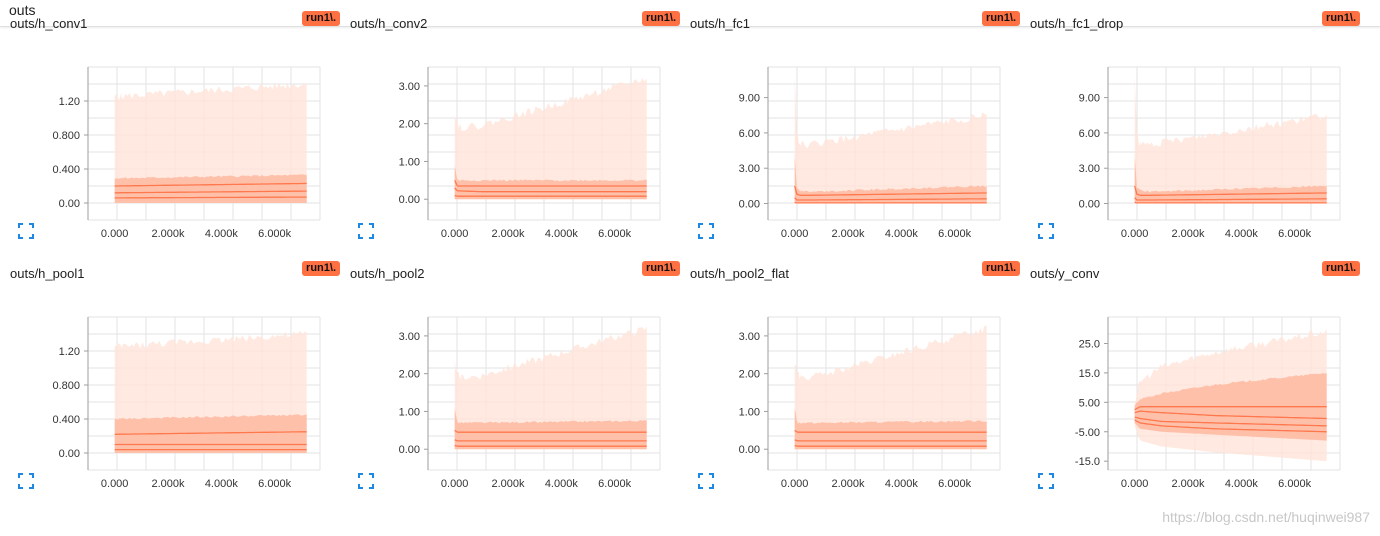 The width and height of the screenshot is (1380, 536). Describe the element at coordinates (387, 273) in the screenshot. I see `chart-title: outs/h_pool2` at that location.